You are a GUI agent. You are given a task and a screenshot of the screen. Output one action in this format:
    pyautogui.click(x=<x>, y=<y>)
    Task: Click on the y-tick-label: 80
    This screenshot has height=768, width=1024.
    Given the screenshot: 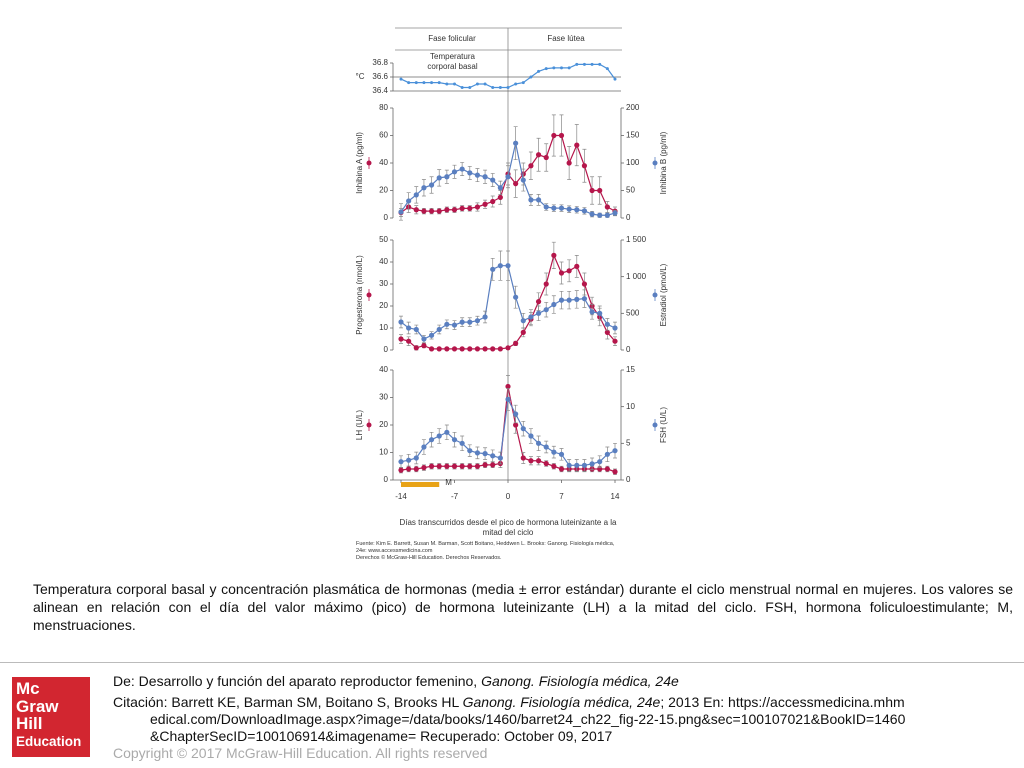 What is the action you would take?
    pyautogui.click(x=383, y=107)
    